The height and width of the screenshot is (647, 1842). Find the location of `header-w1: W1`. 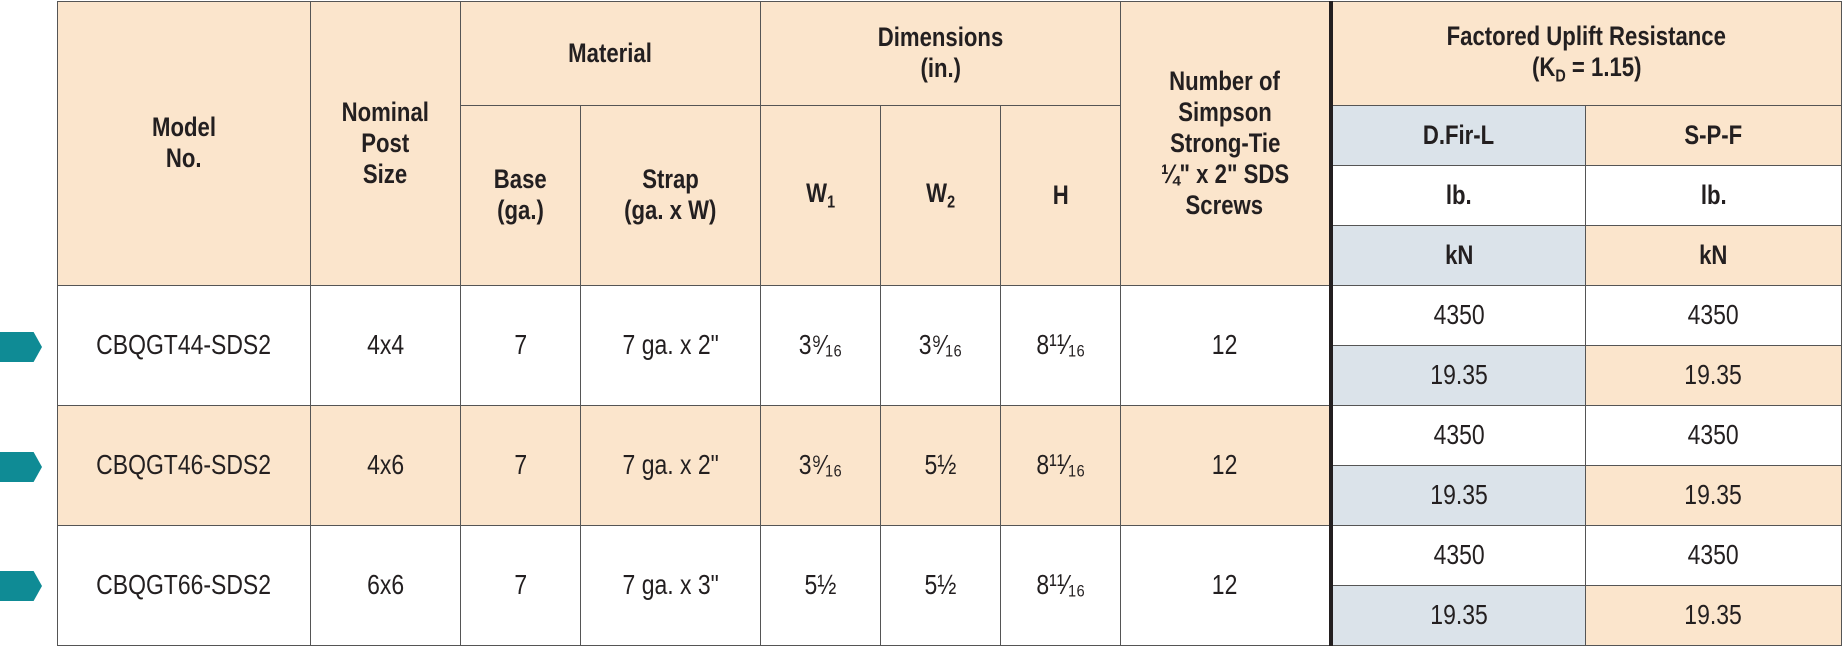

header-w1: W1 is located at coordinates (821, 195).